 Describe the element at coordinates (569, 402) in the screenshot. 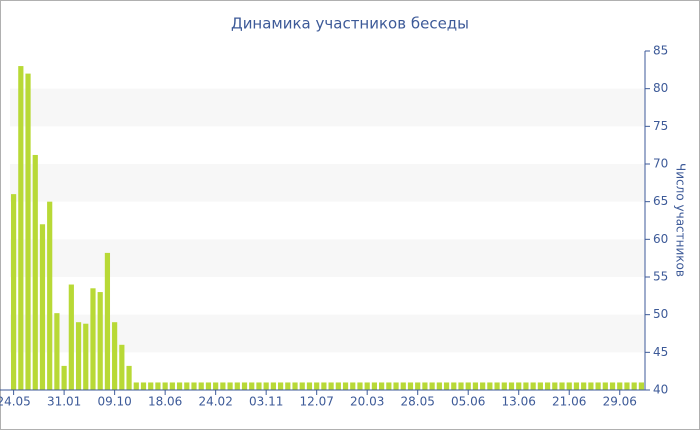

I see `x-tick-label: 21.06` at that location.